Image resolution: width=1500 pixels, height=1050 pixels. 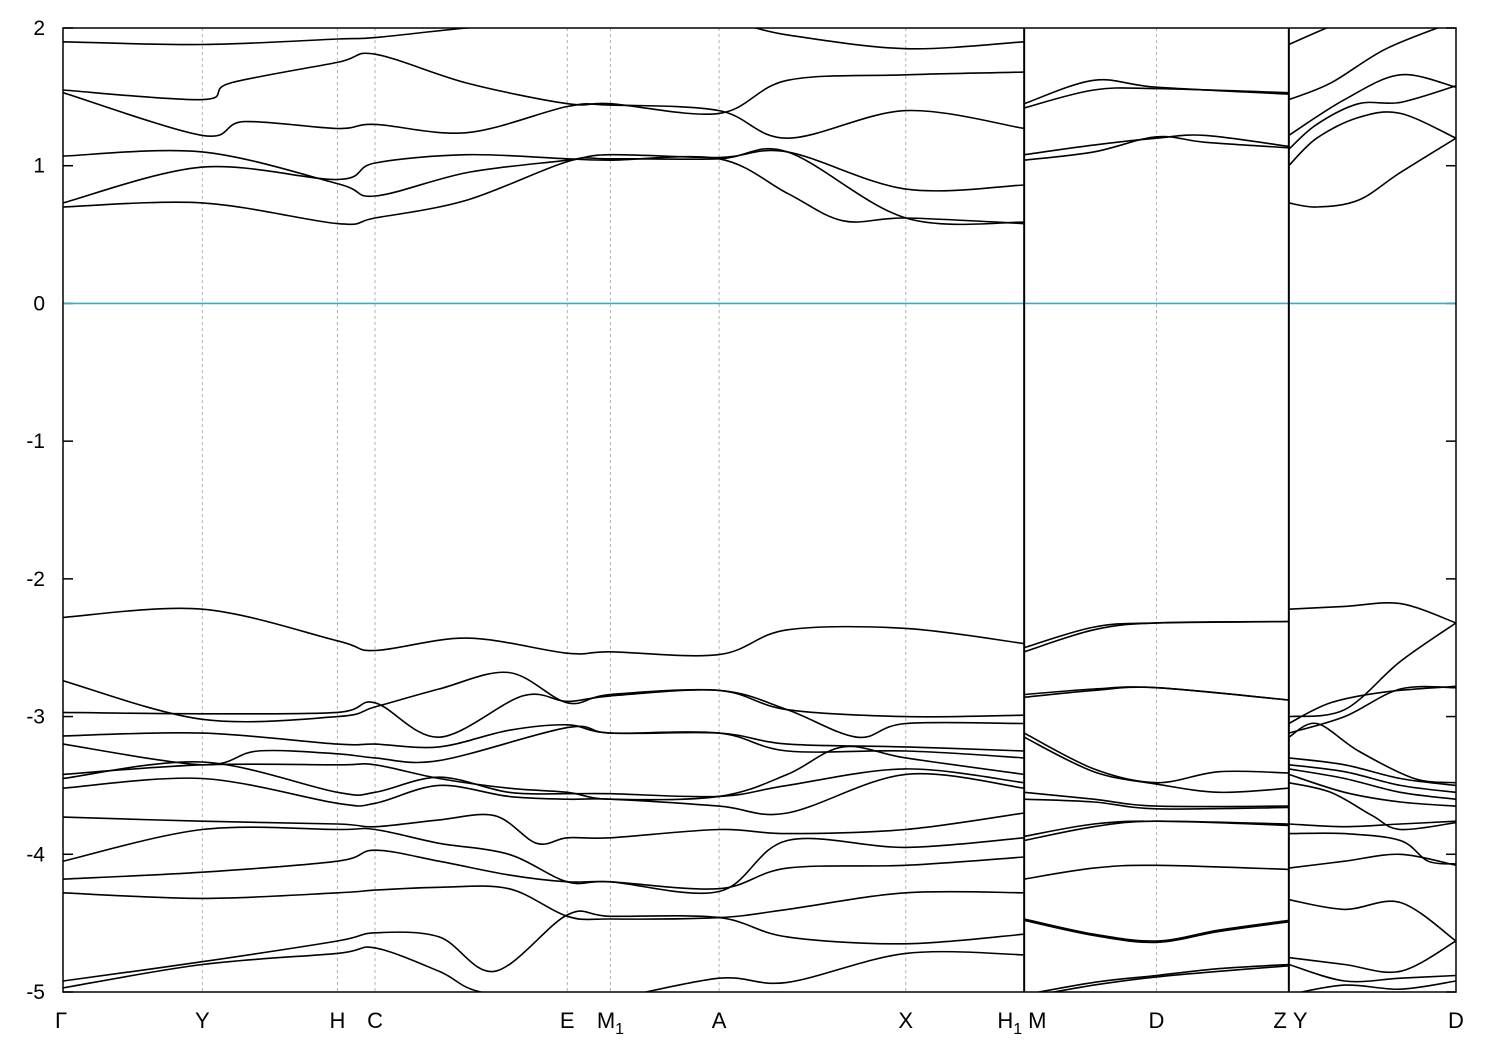 What do you see at coordinates (35, 992) in the screenshot?
I see `y-tick-label: -5` at bounding box center [35, 992].